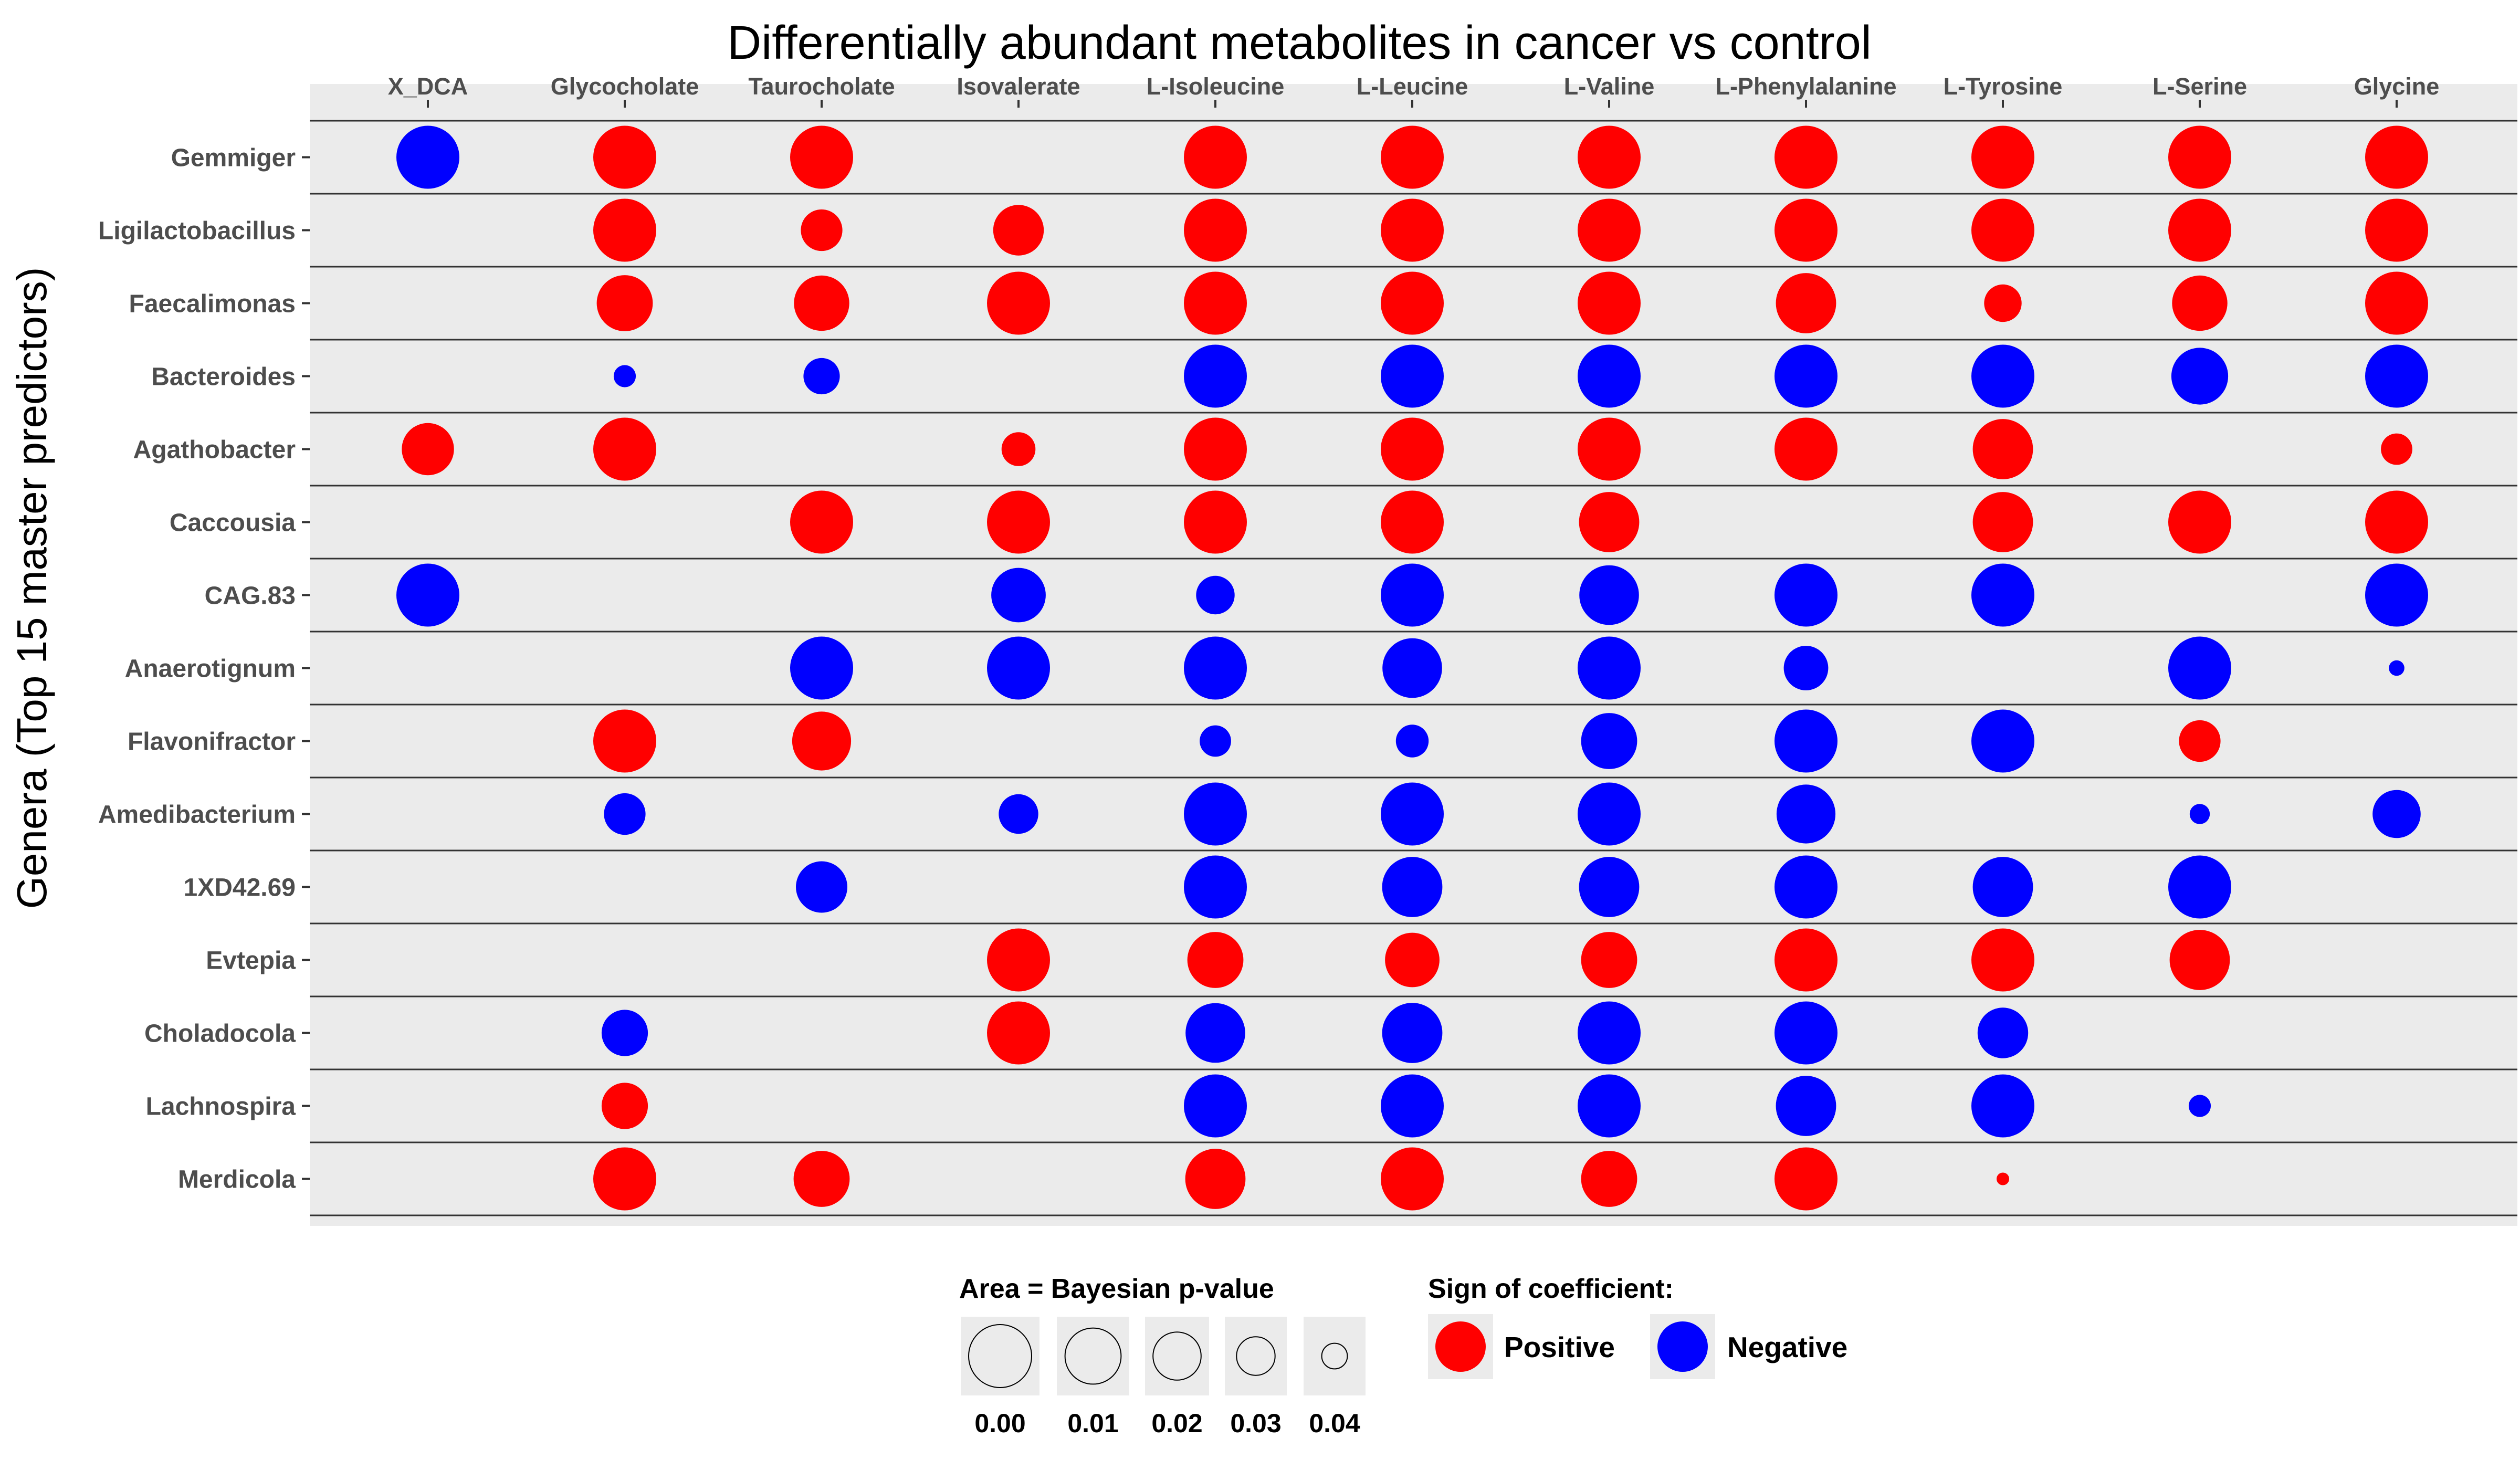 Image resolution: width=2520 pixels, height=1470 pixels. Describe the element at coordinates (223, 377) in the screenshot. I see `row-label: Bacteroides` at that location.